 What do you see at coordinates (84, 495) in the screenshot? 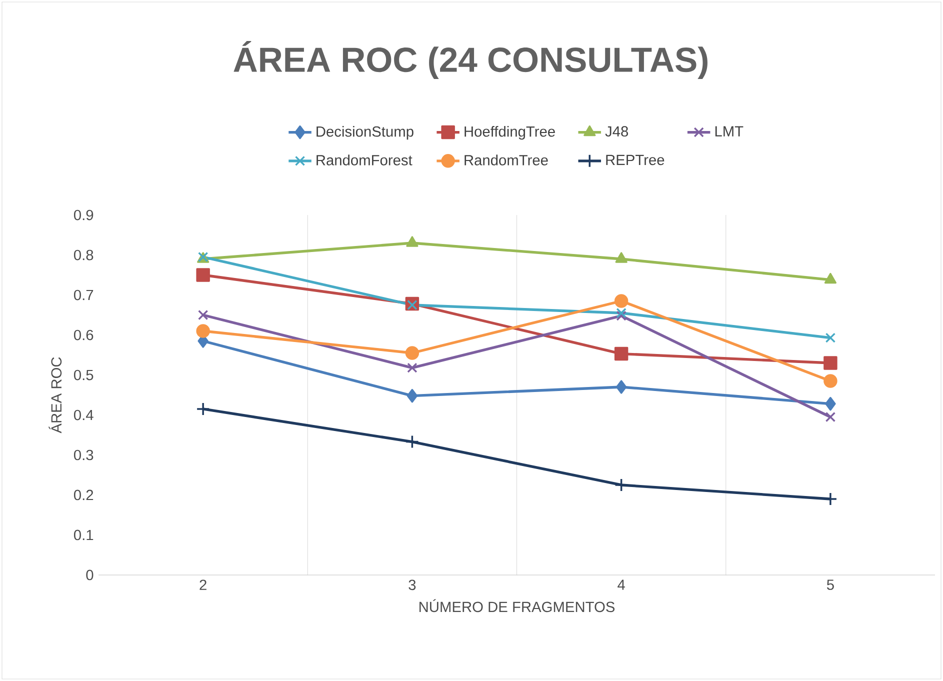
I see `y-tick-label: 0.2` at bounding box center [84, 495].